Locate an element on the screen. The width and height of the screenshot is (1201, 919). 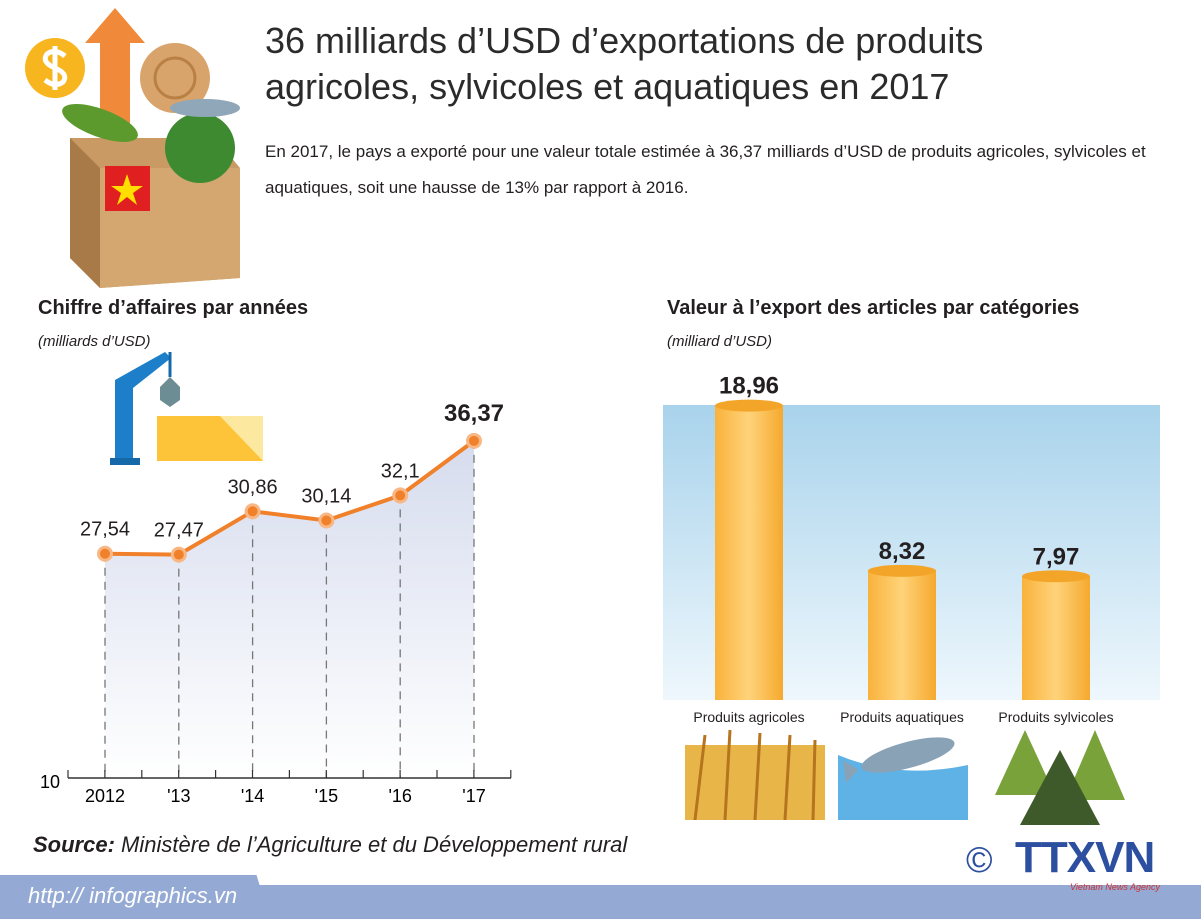
category-label: Produits aquatiques is located at coordinates (902, 717).